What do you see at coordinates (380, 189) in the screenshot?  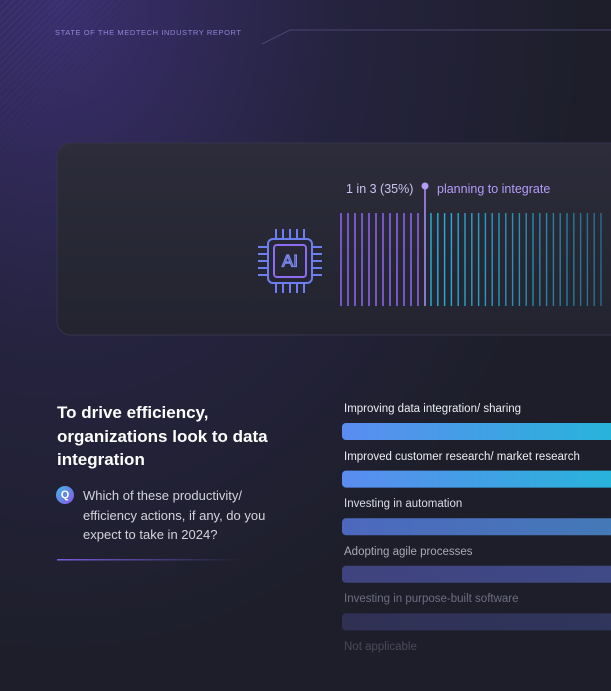 I see `stat: 1 in 3 (35%)` at bounding box center [380, 189].